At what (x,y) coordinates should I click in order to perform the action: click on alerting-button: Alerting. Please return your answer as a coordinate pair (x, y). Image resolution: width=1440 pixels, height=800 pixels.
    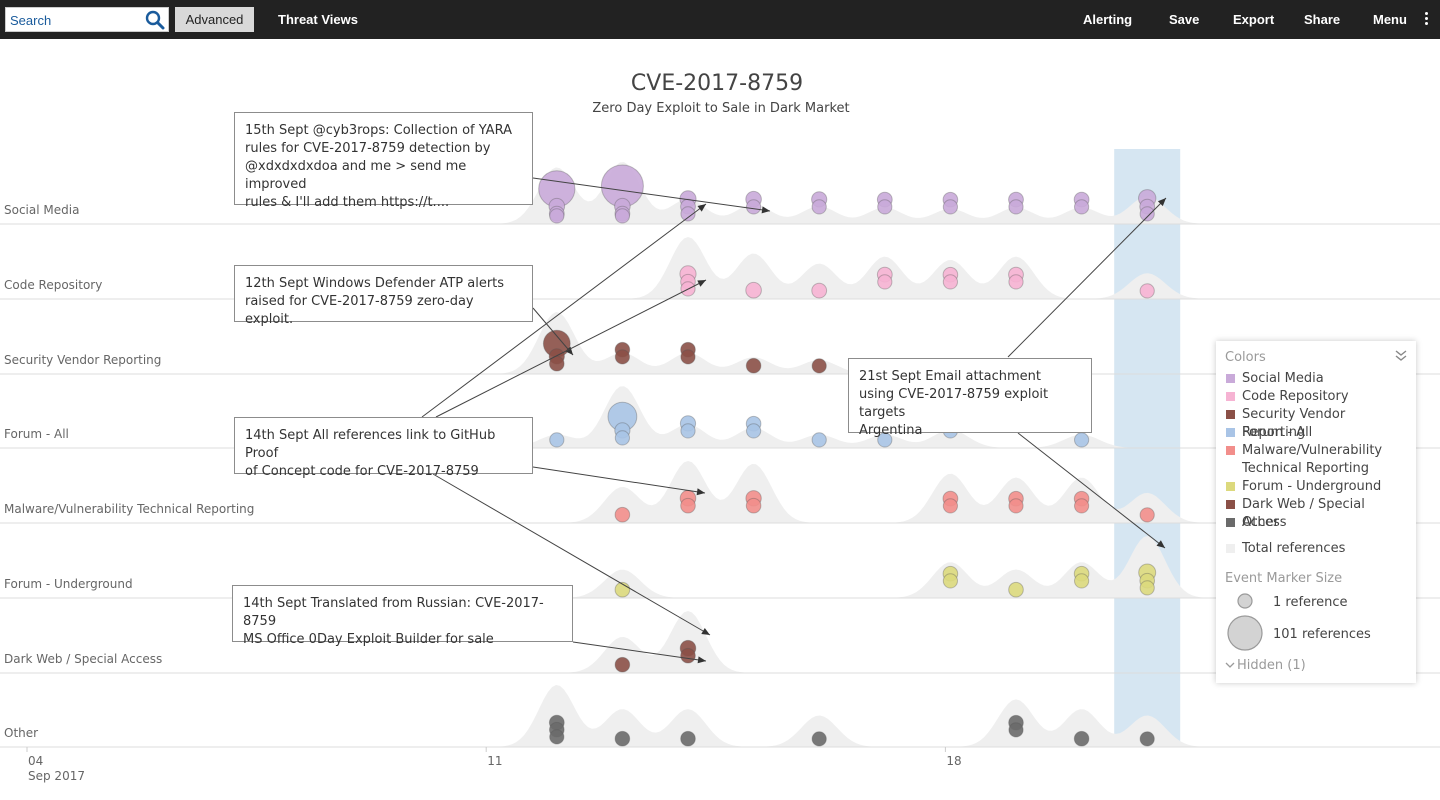
    Looking at the image, I should click on (1108, 19).